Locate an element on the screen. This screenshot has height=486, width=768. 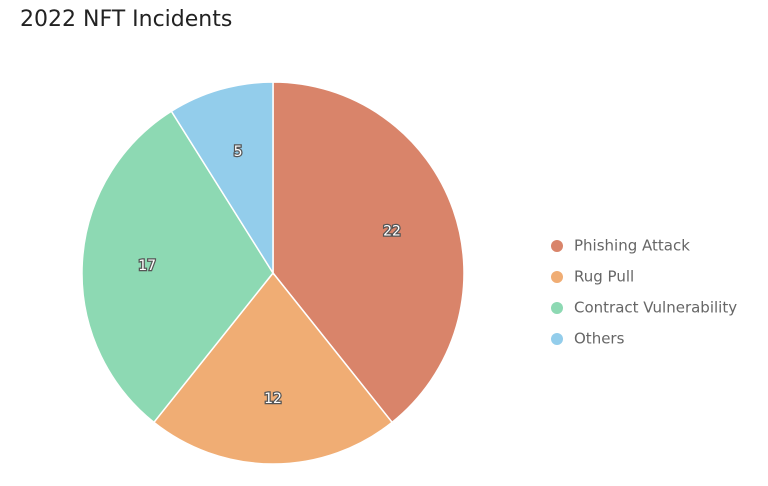
value-label: 5 is located at coordinates (238, 152).